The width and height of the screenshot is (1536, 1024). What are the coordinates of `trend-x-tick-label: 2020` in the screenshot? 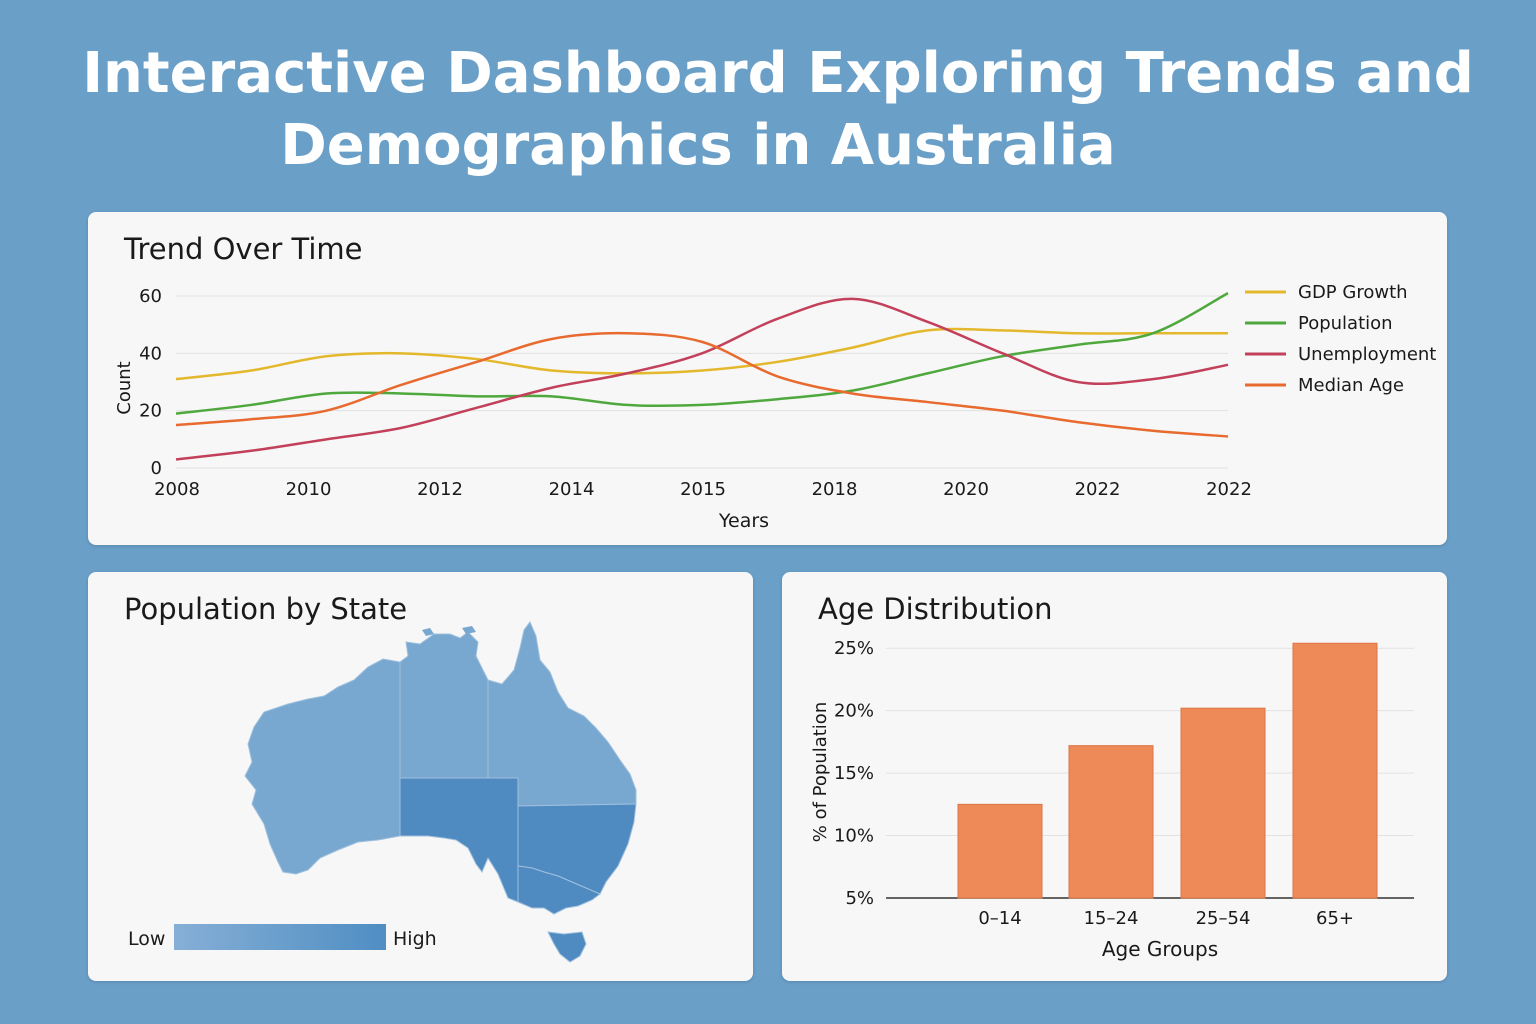 It's located at (966, 489).